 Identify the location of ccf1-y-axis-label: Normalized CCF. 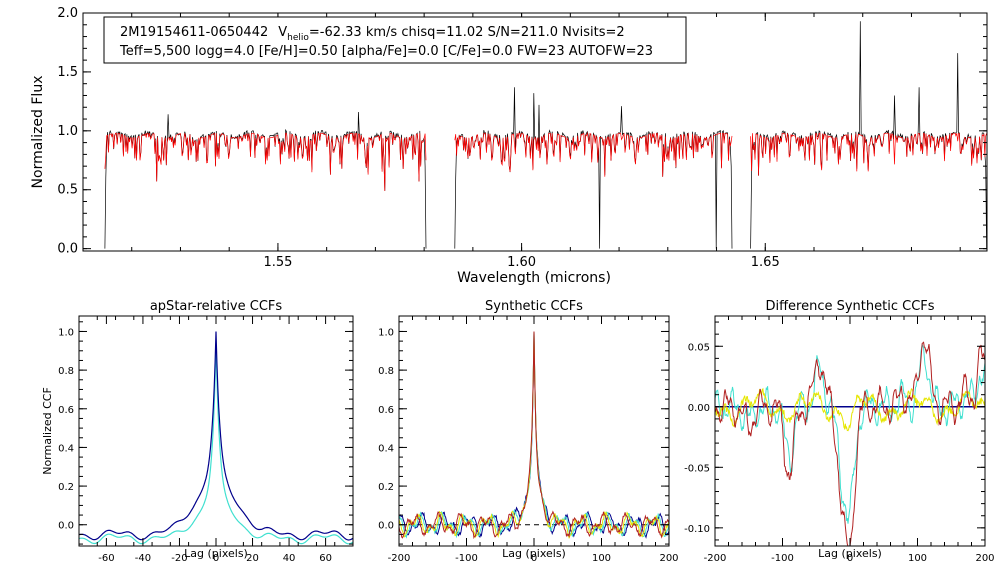
(47, 431).